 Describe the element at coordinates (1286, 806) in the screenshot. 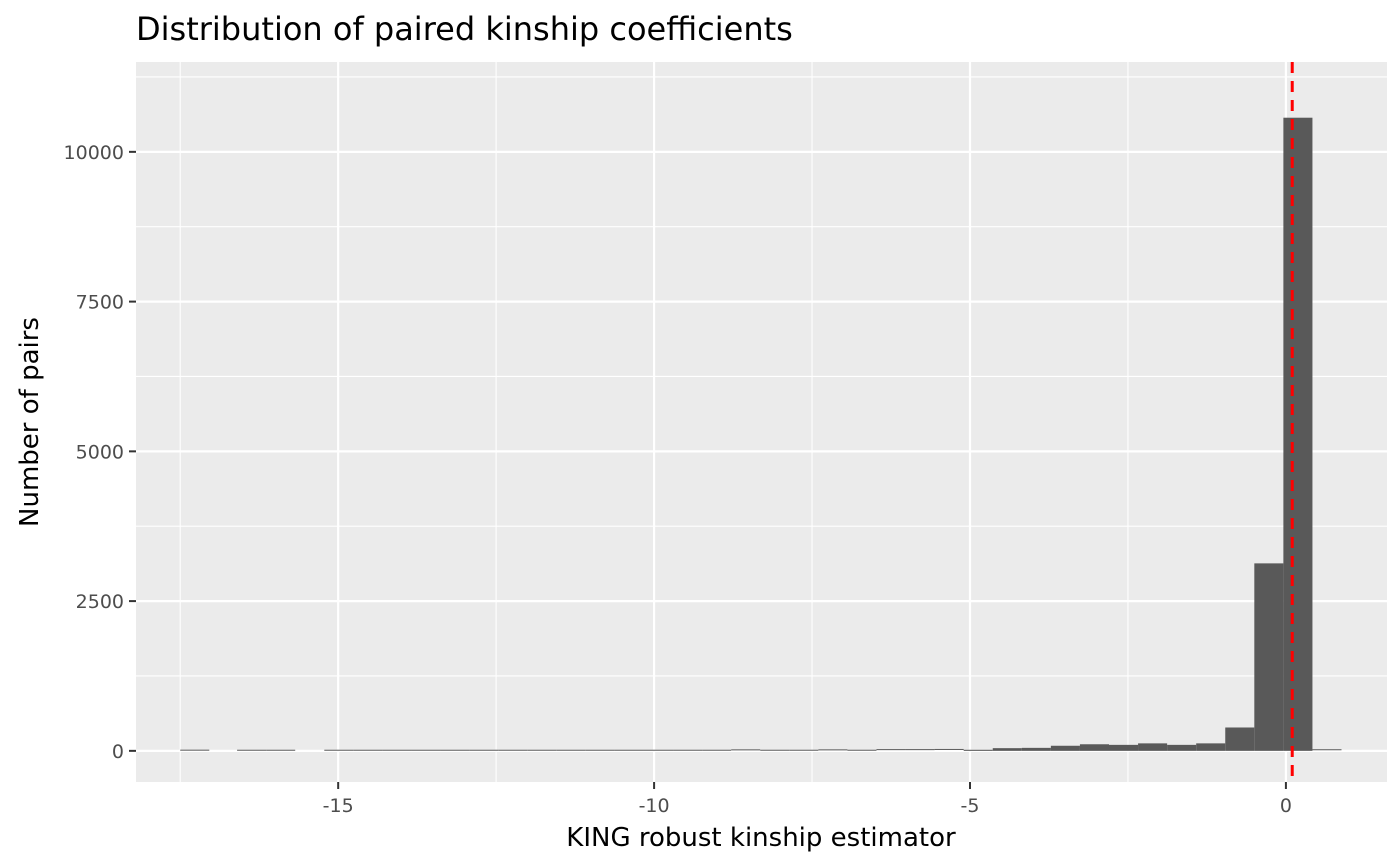

I see `x-tick-label: 0` at that location.